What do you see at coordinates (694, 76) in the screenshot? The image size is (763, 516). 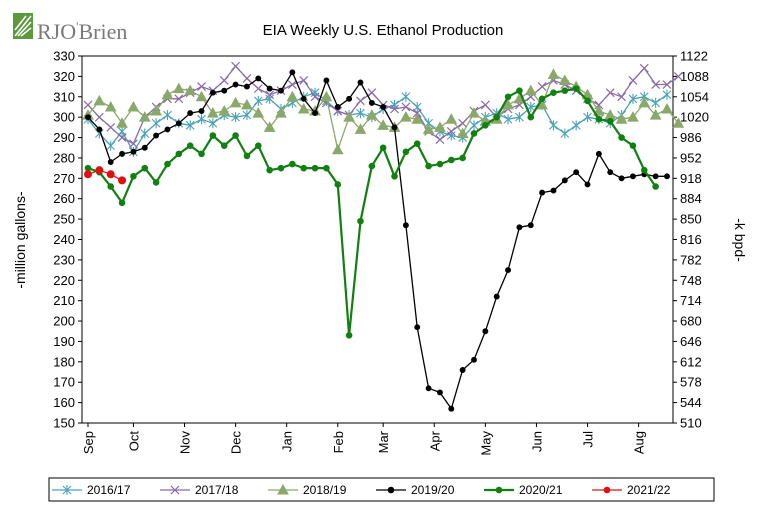 I see `y2-tick-label: 1088` at bounding box center [694, 76].